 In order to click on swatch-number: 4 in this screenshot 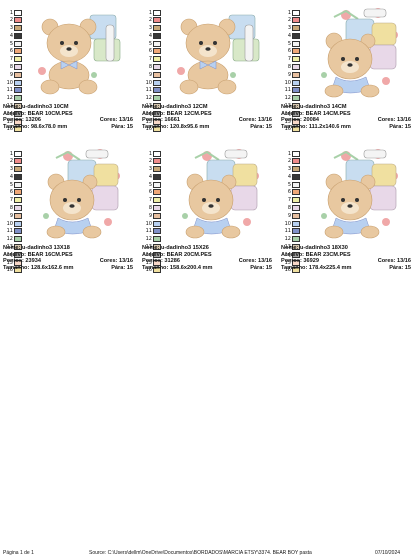, I will do `click(11, 176)`.